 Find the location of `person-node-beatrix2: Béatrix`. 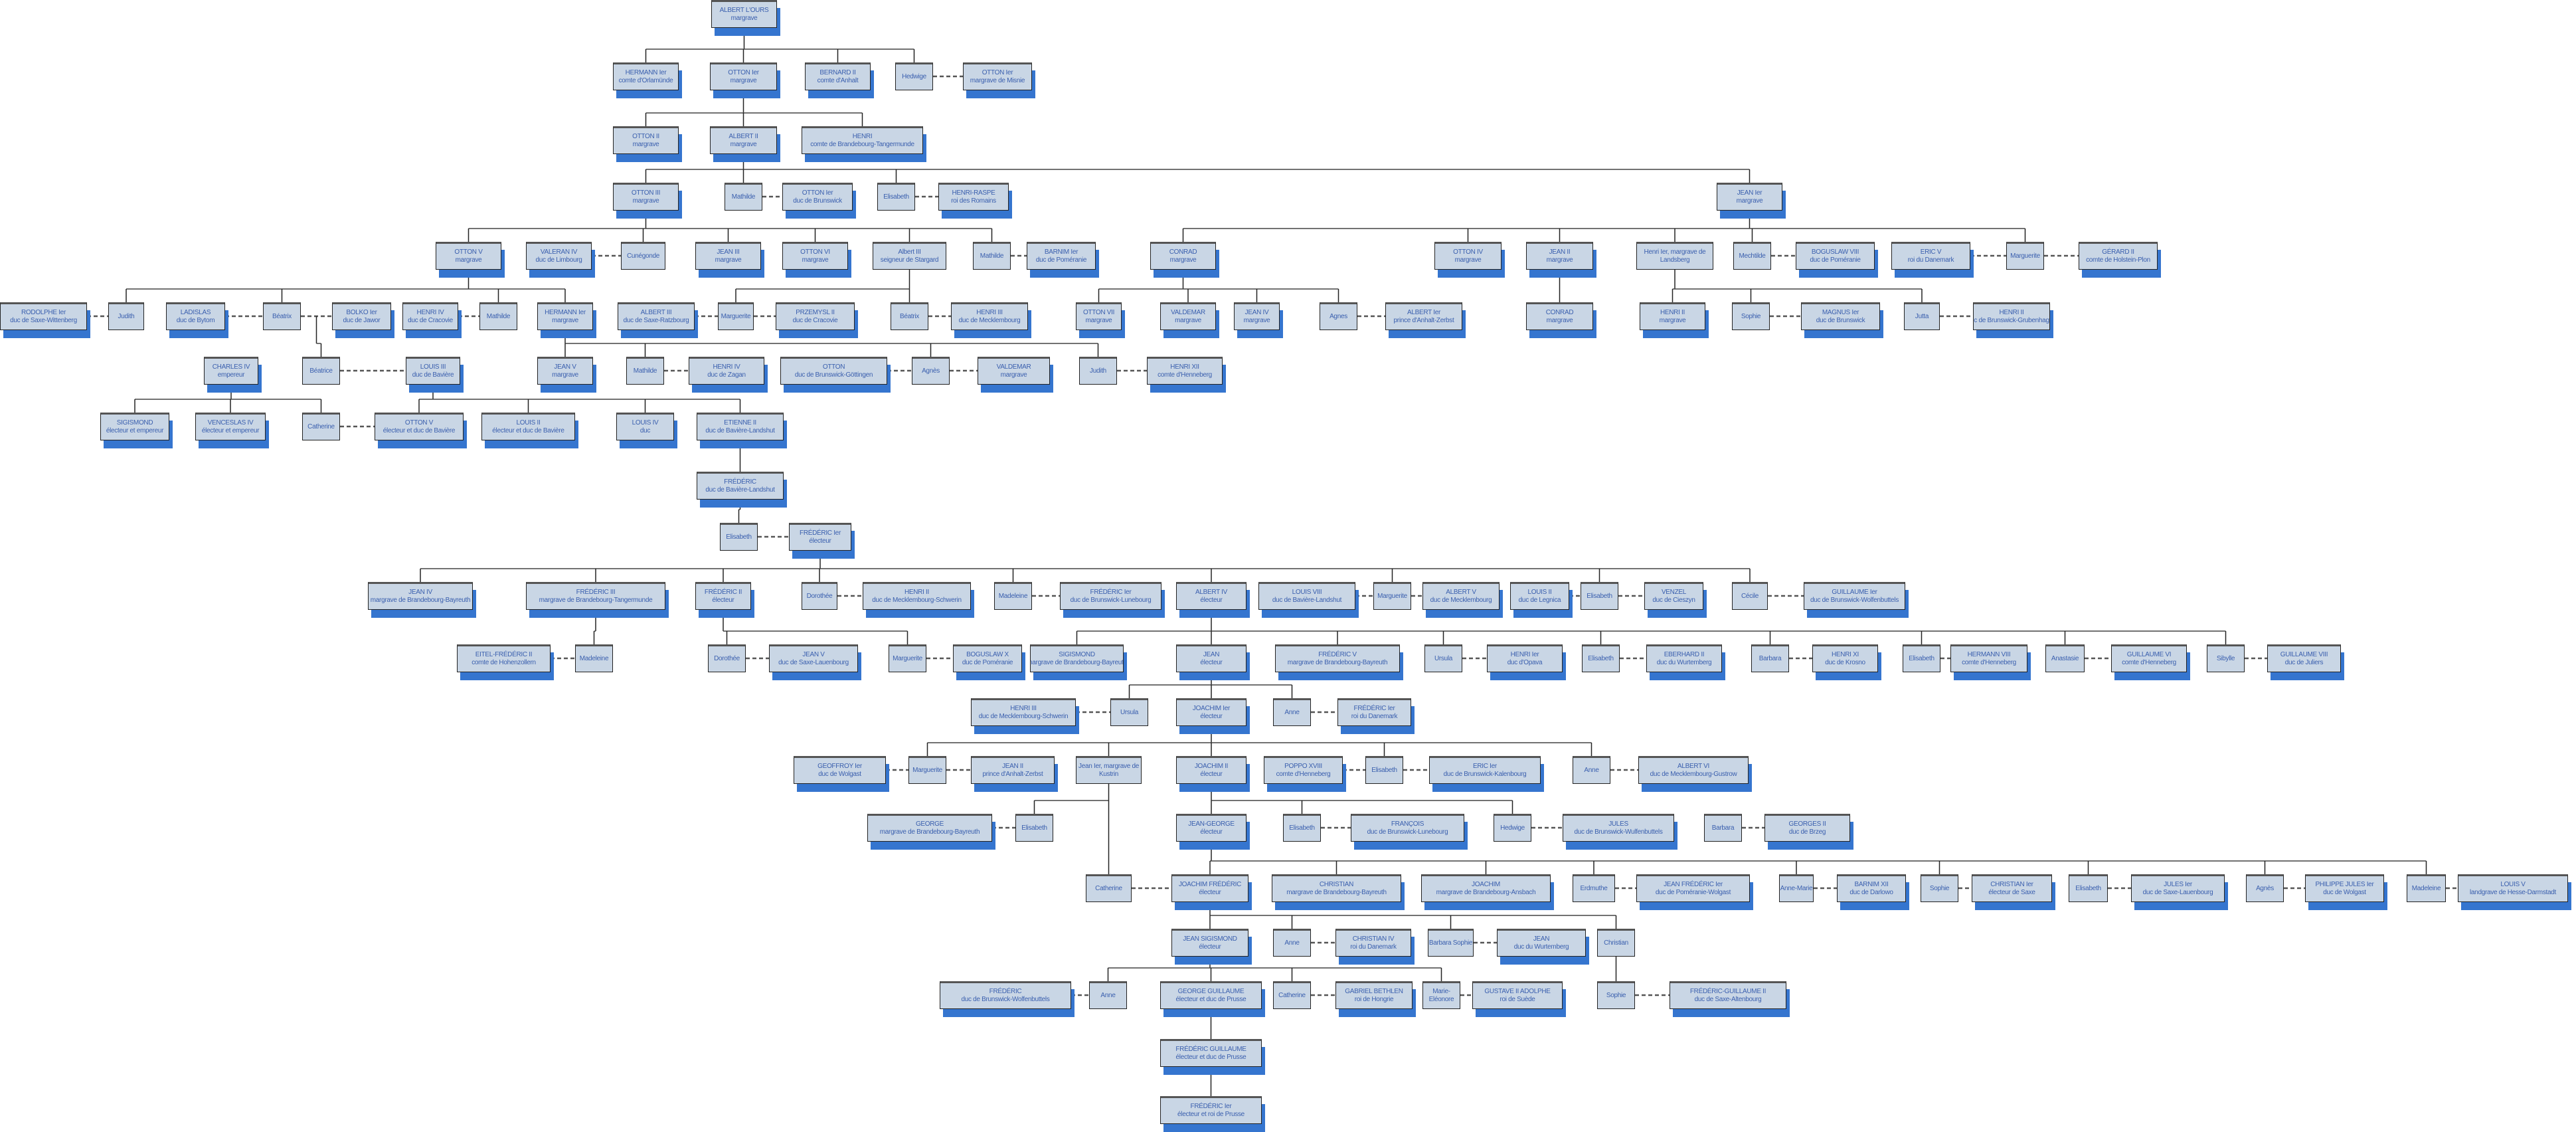

person-node-beatrix2: Béatrix is located at coordinates (909, 316).